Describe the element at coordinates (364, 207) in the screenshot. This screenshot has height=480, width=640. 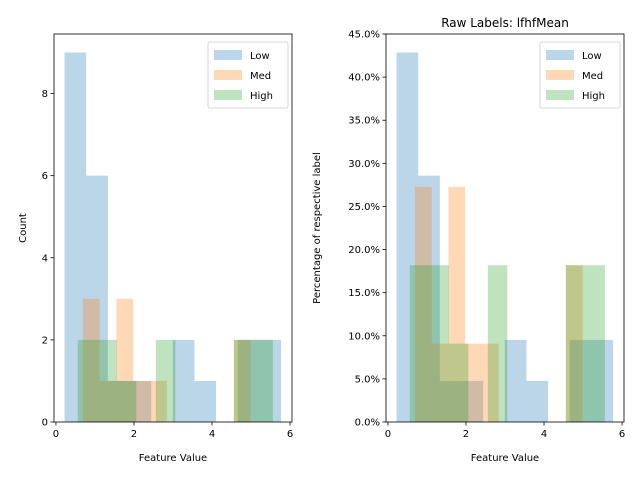
I see `percentage-histogram-ytick-label-5: 25.0%` at that location.